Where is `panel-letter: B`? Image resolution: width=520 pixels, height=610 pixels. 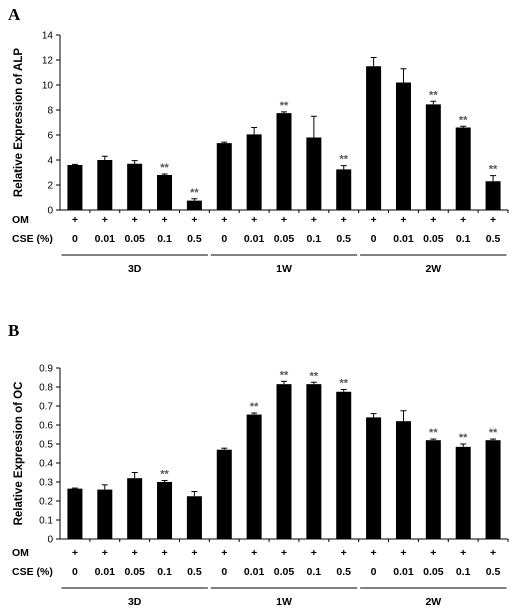 panel-letter: B is located at coordinates (13, 330).